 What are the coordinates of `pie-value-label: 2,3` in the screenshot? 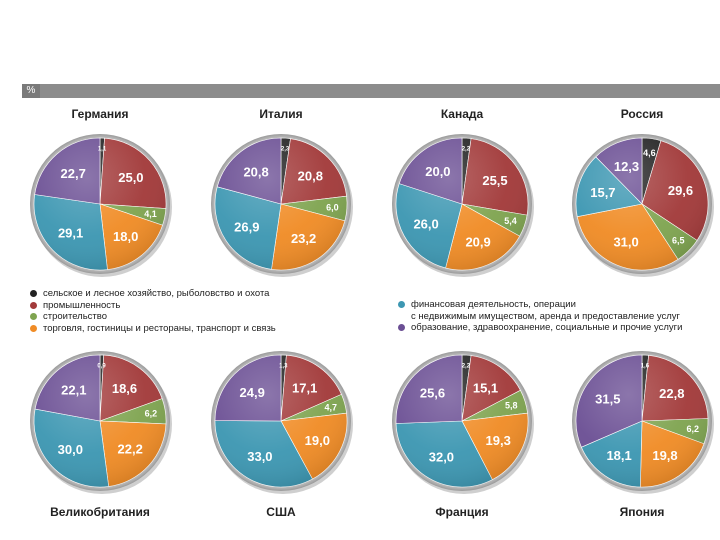 It's located at (285, 149).